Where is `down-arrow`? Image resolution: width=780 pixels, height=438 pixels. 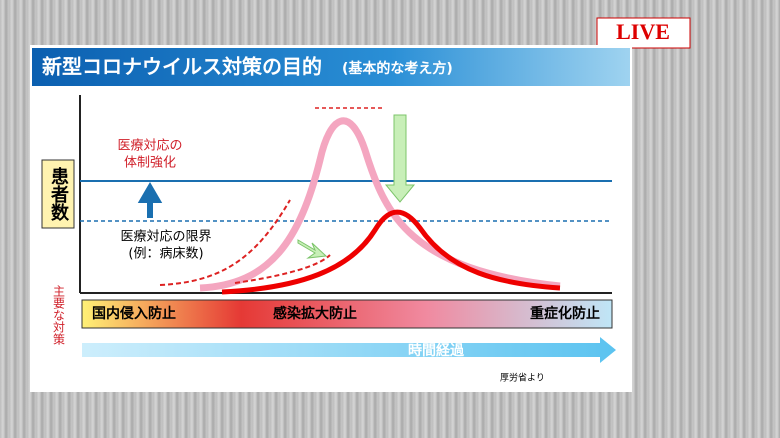 down-arrow is located at coordinates (400, 158).